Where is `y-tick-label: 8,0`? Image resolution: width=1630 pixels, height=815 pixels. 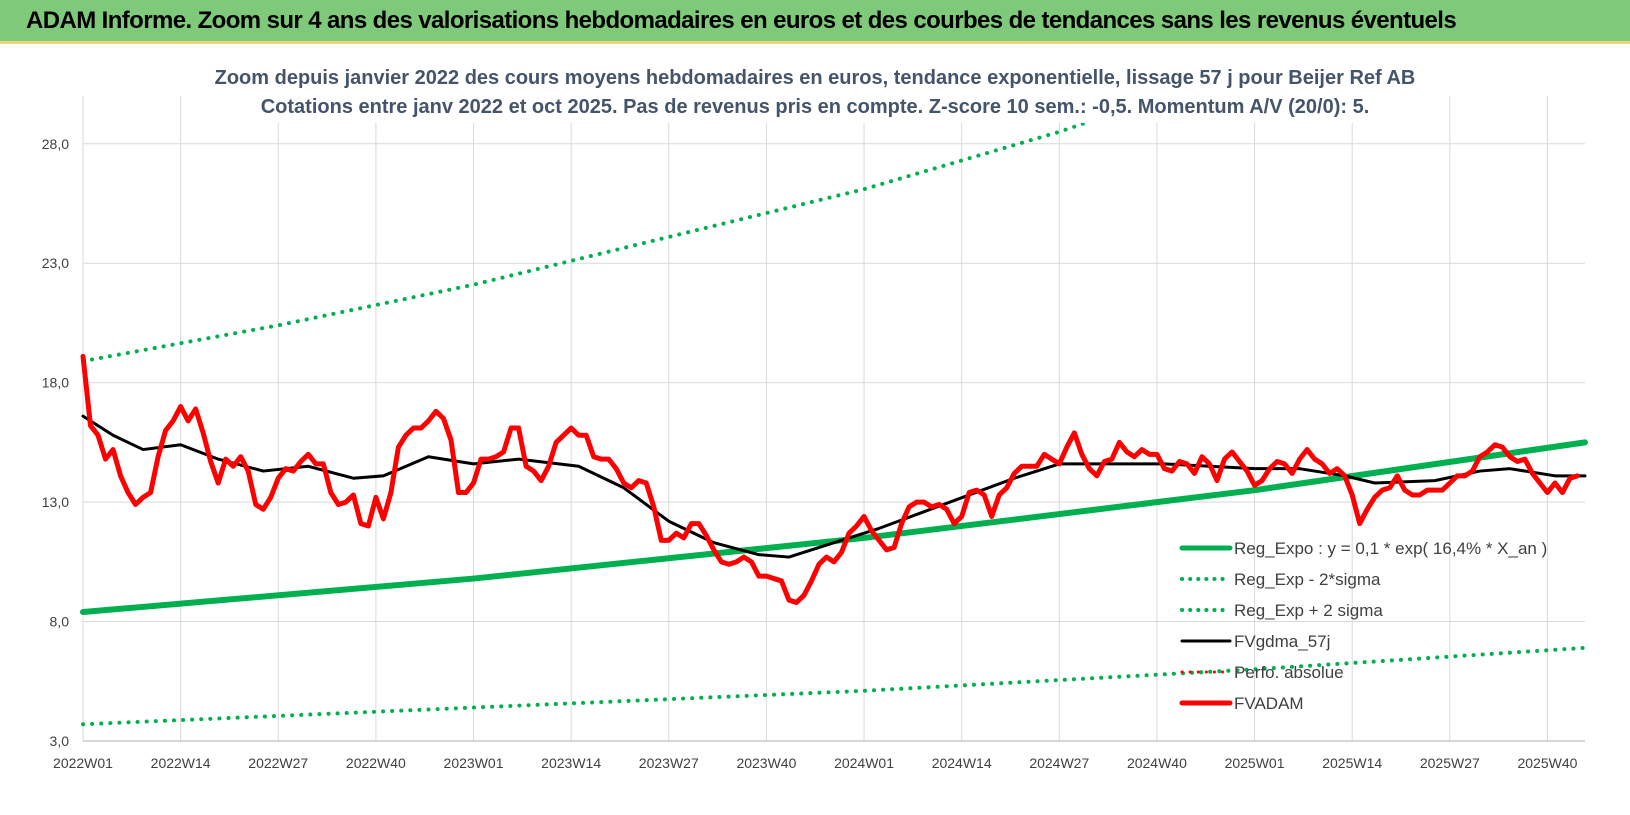 y-tick-label: 8,0 is located at coordinates (60, 622).